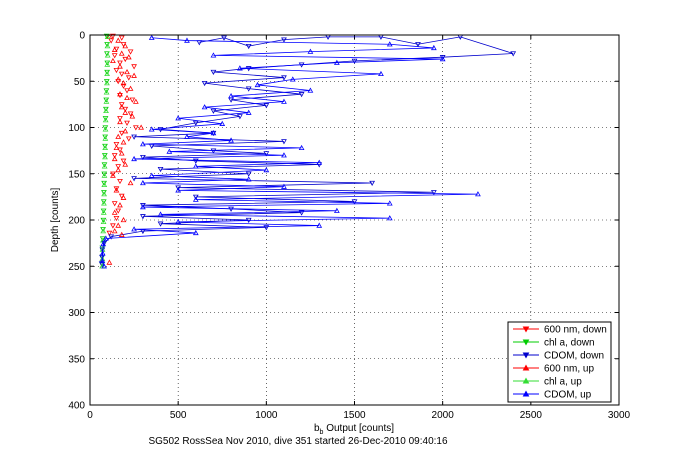 Image resolution: width=681 pixels, height=454 pixels. I want to click on legend-box, so click(559, 362).